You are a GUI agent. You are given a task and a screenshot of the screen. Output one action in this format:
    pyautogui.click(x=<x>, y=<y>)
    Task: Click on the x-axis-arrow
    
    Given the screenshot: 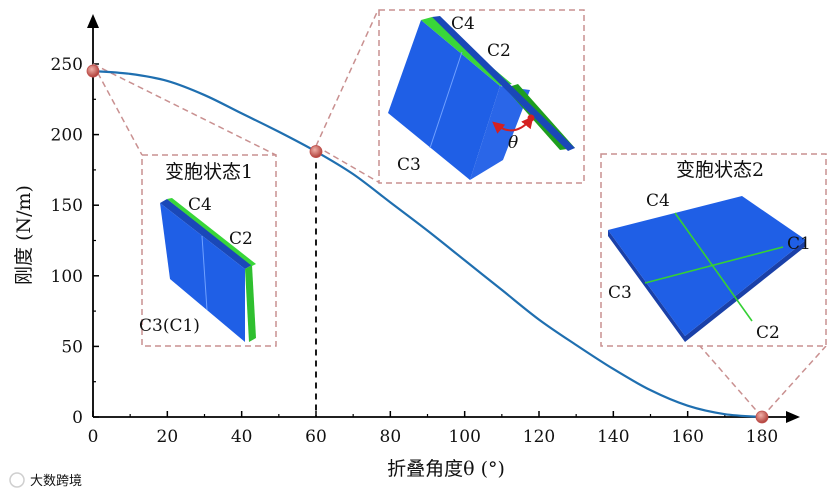 What is the action you would take?
    pyautogui.click(x=793, y=417)
    